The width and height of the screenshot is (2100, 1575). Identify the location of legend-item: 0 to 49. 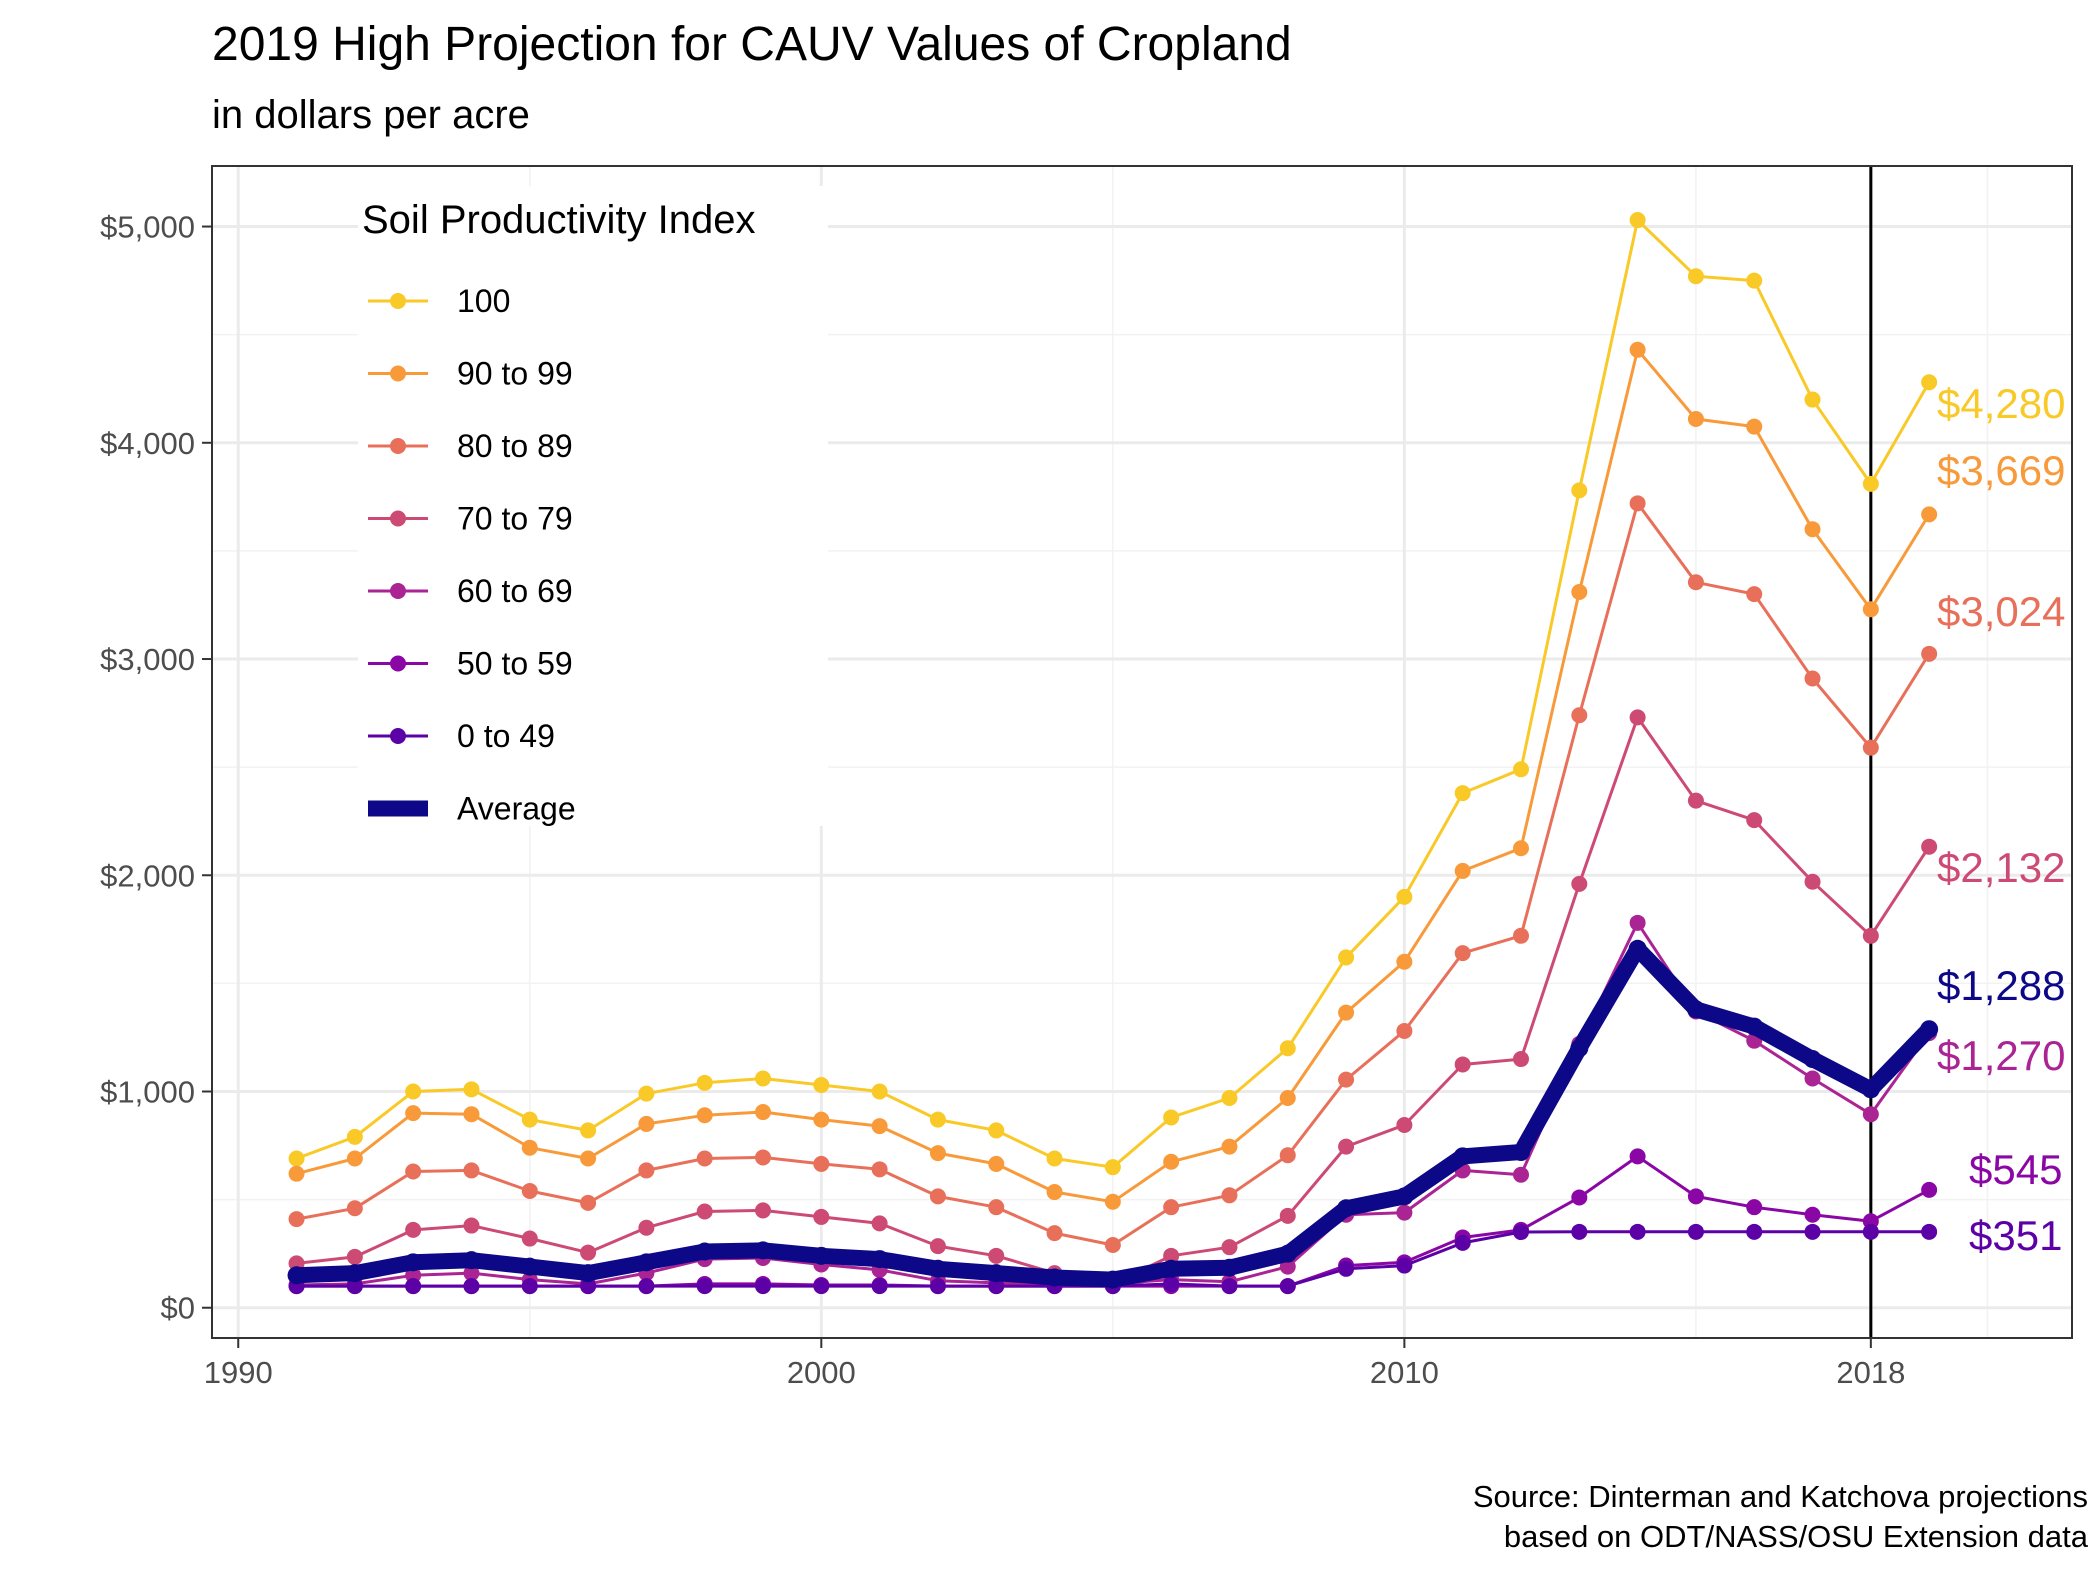
(458, 736).